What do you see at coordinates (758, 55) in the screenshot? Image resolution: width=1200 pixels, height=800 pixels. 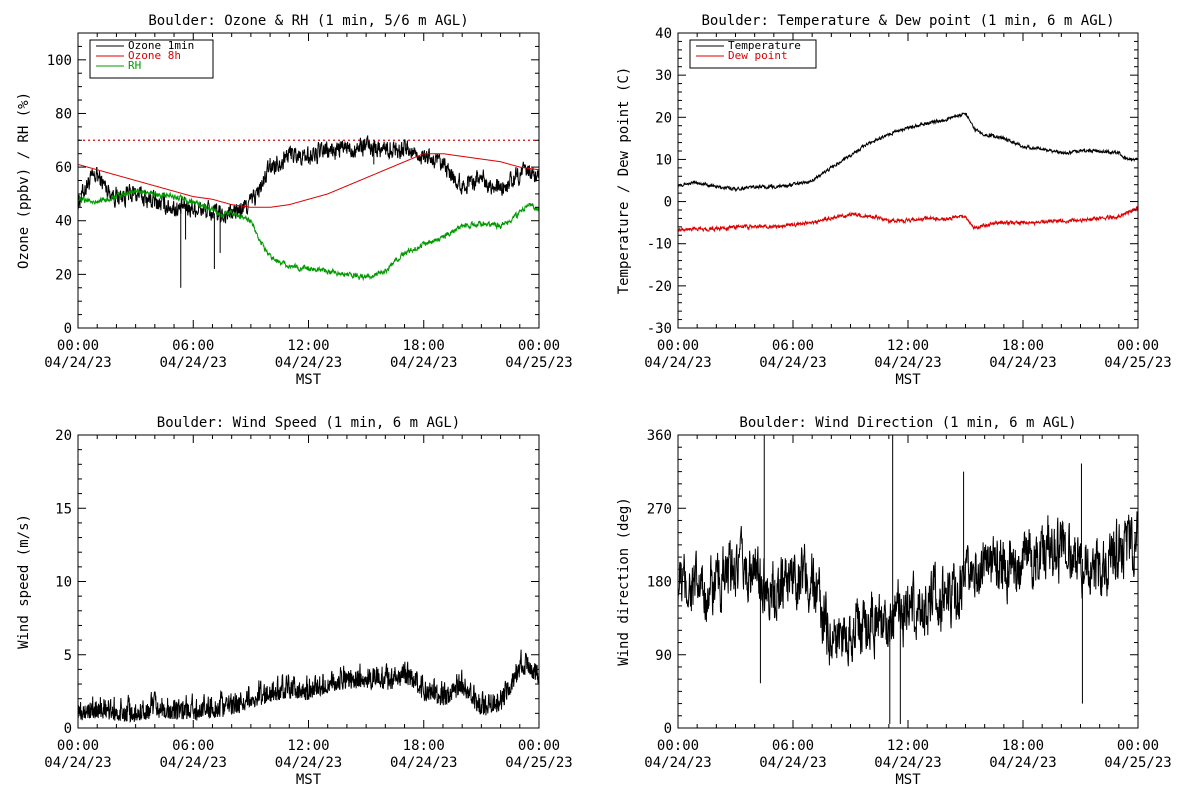 I see `legend-label: Dew point` at bounding box center [758, 55].